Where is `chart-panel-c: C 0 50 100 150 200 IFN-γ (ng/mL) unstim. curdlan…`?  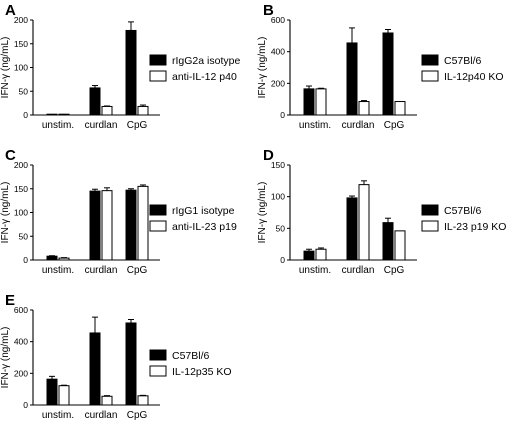
chart-panel-c: C 0 50 100 150 200 IFN-γ (ng/mL) unstim. curdlan… is located at coordinates (118, 211).